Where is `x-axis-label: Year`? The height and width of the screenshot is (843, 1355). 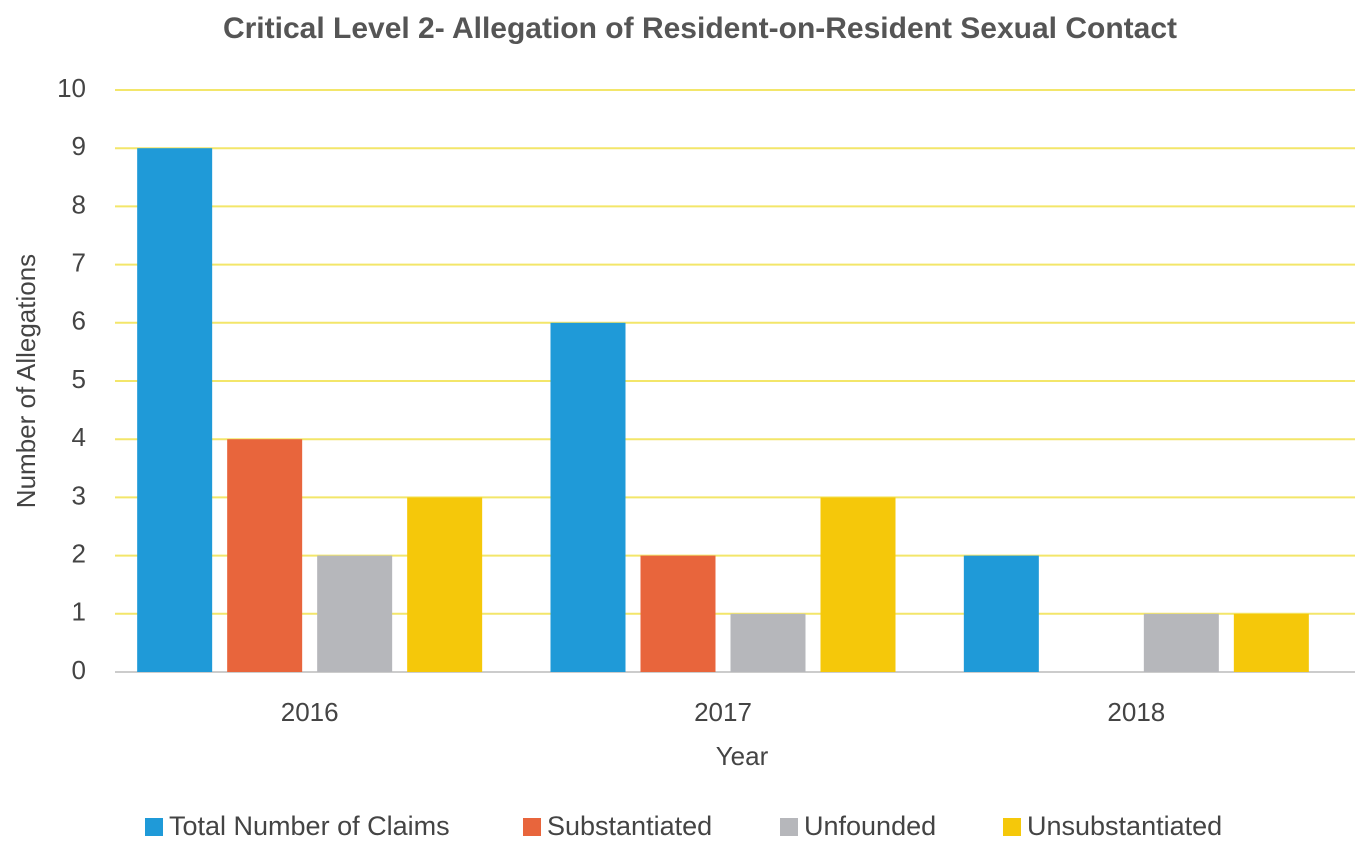
x-axis-label: Year is located at coordinates (742, 756).